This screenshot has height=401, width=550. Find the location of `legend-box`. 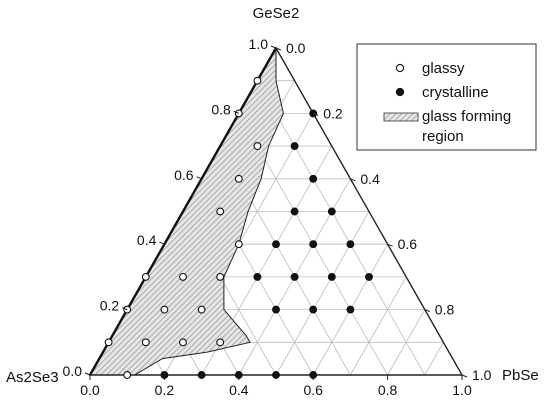

legend-box is located at coordinates (446, 97).